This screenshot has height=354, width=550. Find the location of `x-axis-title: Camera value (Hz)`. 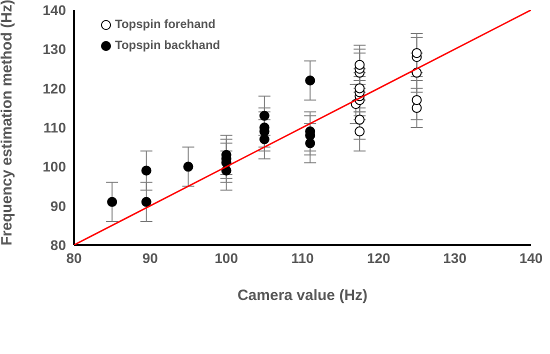

x-axis-title: Camera value (Hz) is located at coordinates (302, 295).